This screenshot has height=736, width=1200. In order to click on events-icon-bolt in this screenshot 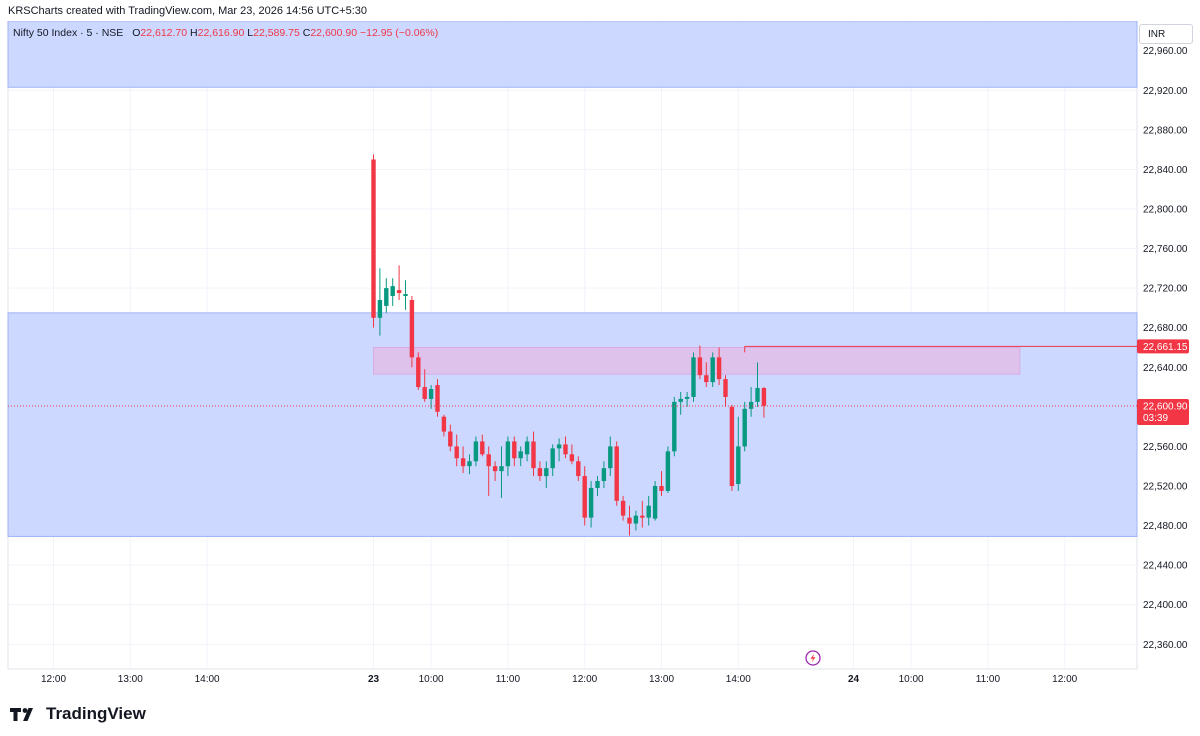, I will do `click(813, 658)`.